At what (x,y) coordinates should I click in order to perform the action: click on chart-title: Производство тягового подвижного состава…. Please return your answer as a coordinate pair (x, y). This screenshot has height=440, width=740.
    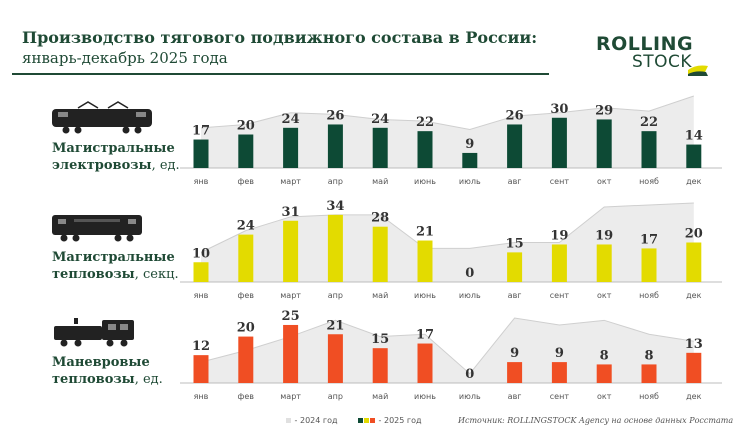
    Looking at the image, I should click on (279, 48).